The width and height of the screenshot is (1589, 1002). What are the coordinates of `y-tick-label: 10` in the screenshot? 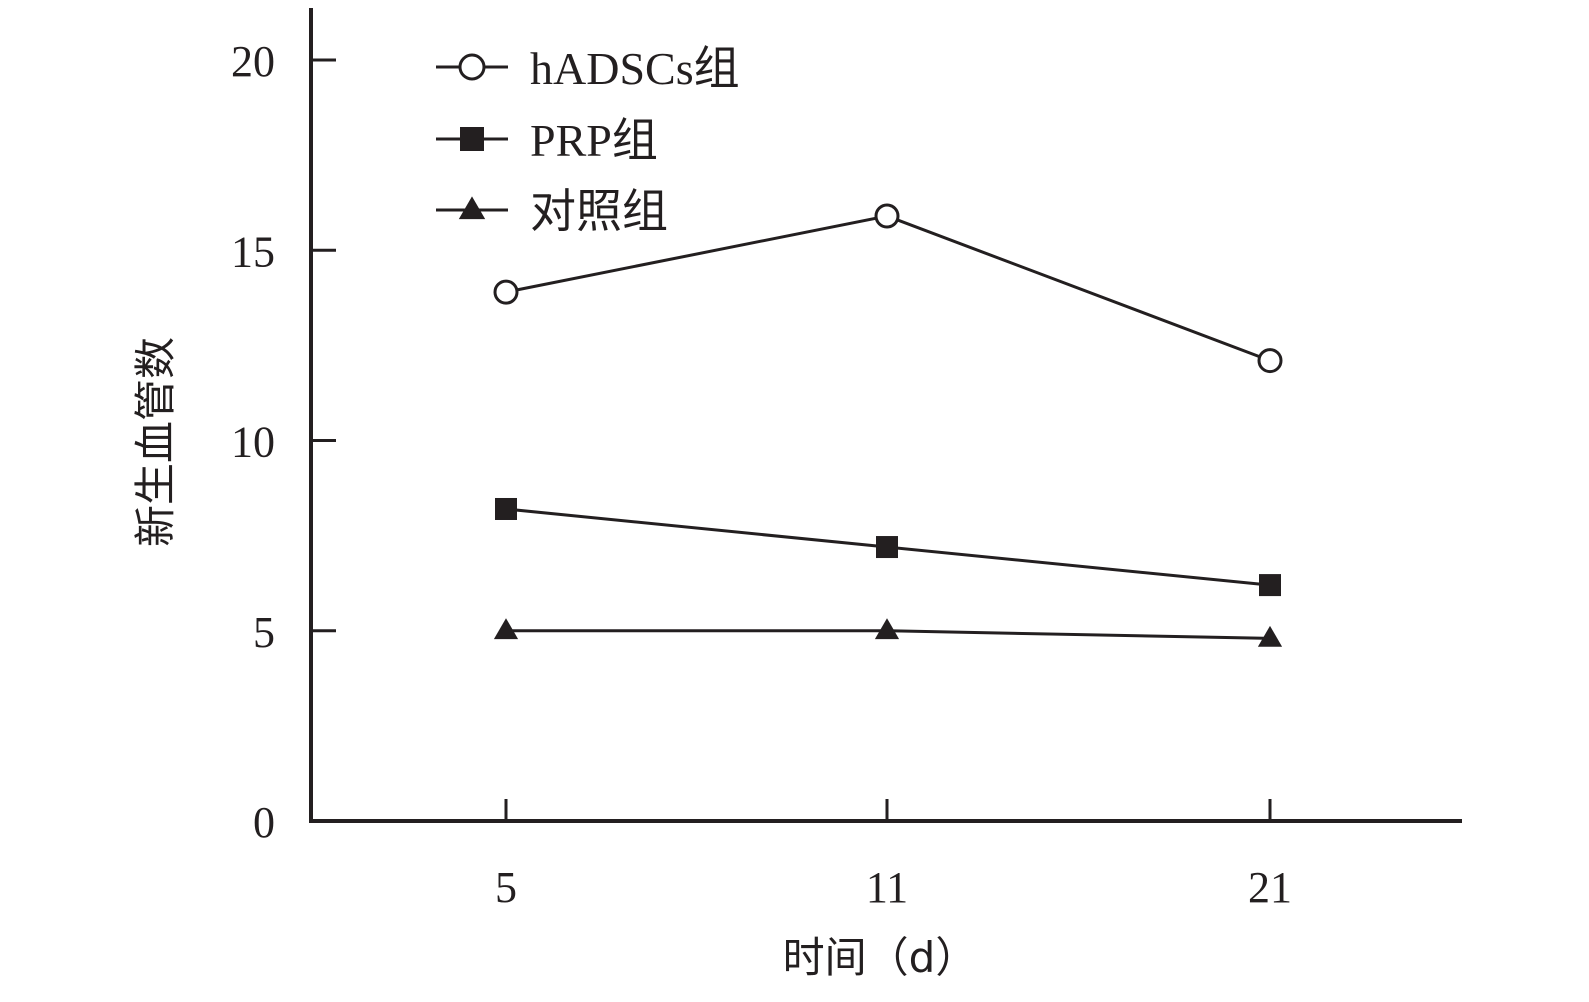 It's located at (253, 442).